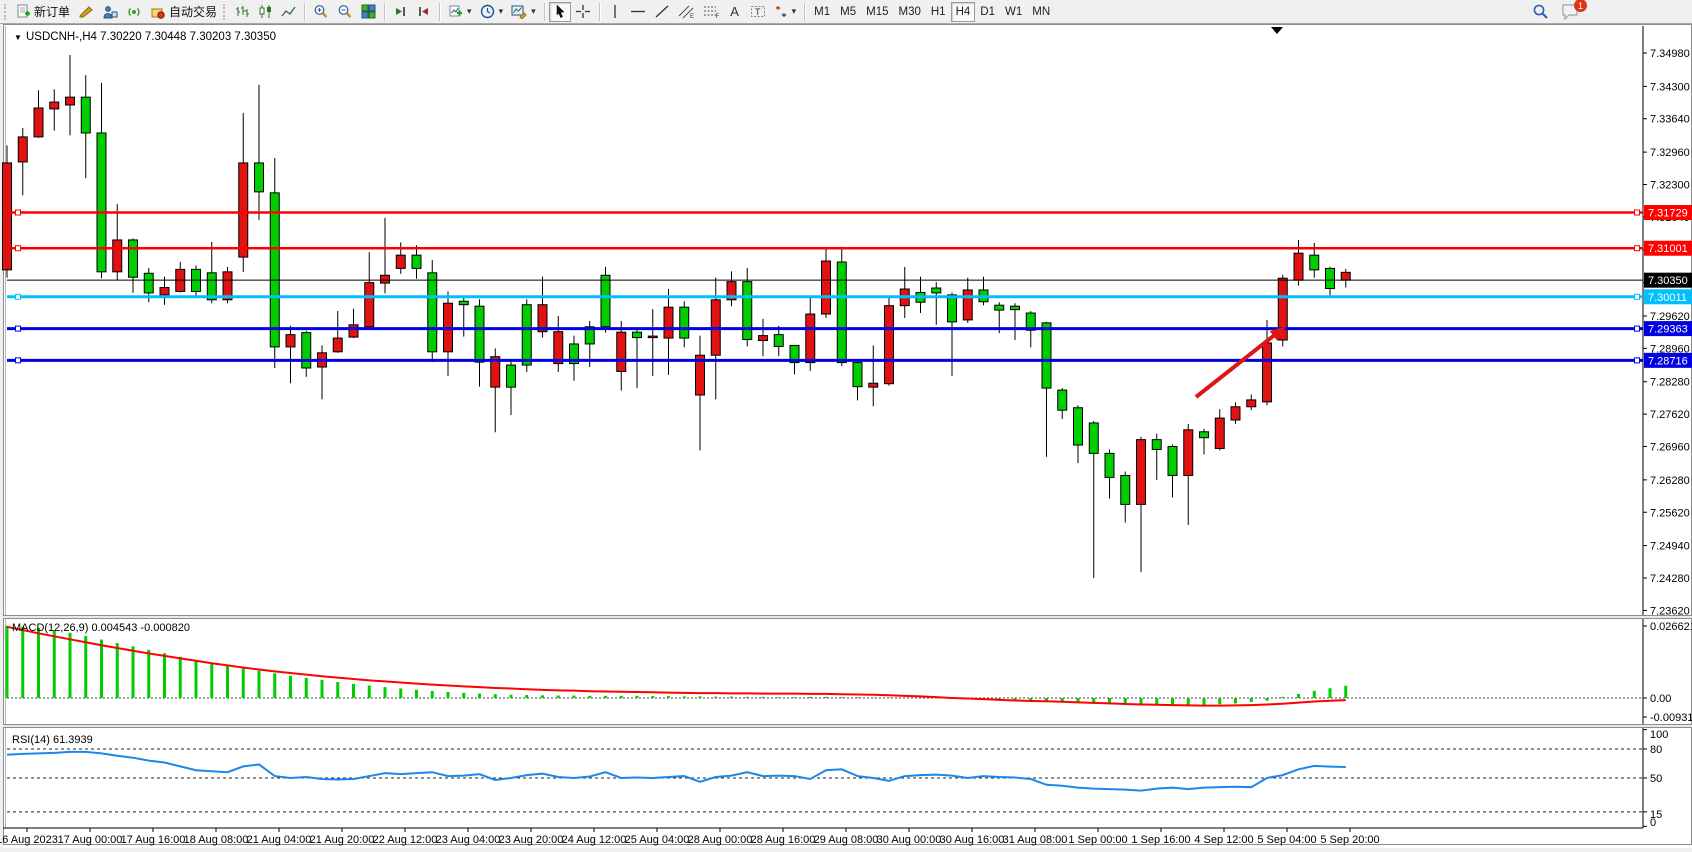  I want to click on svg-text: 0, so click(1653, 823).